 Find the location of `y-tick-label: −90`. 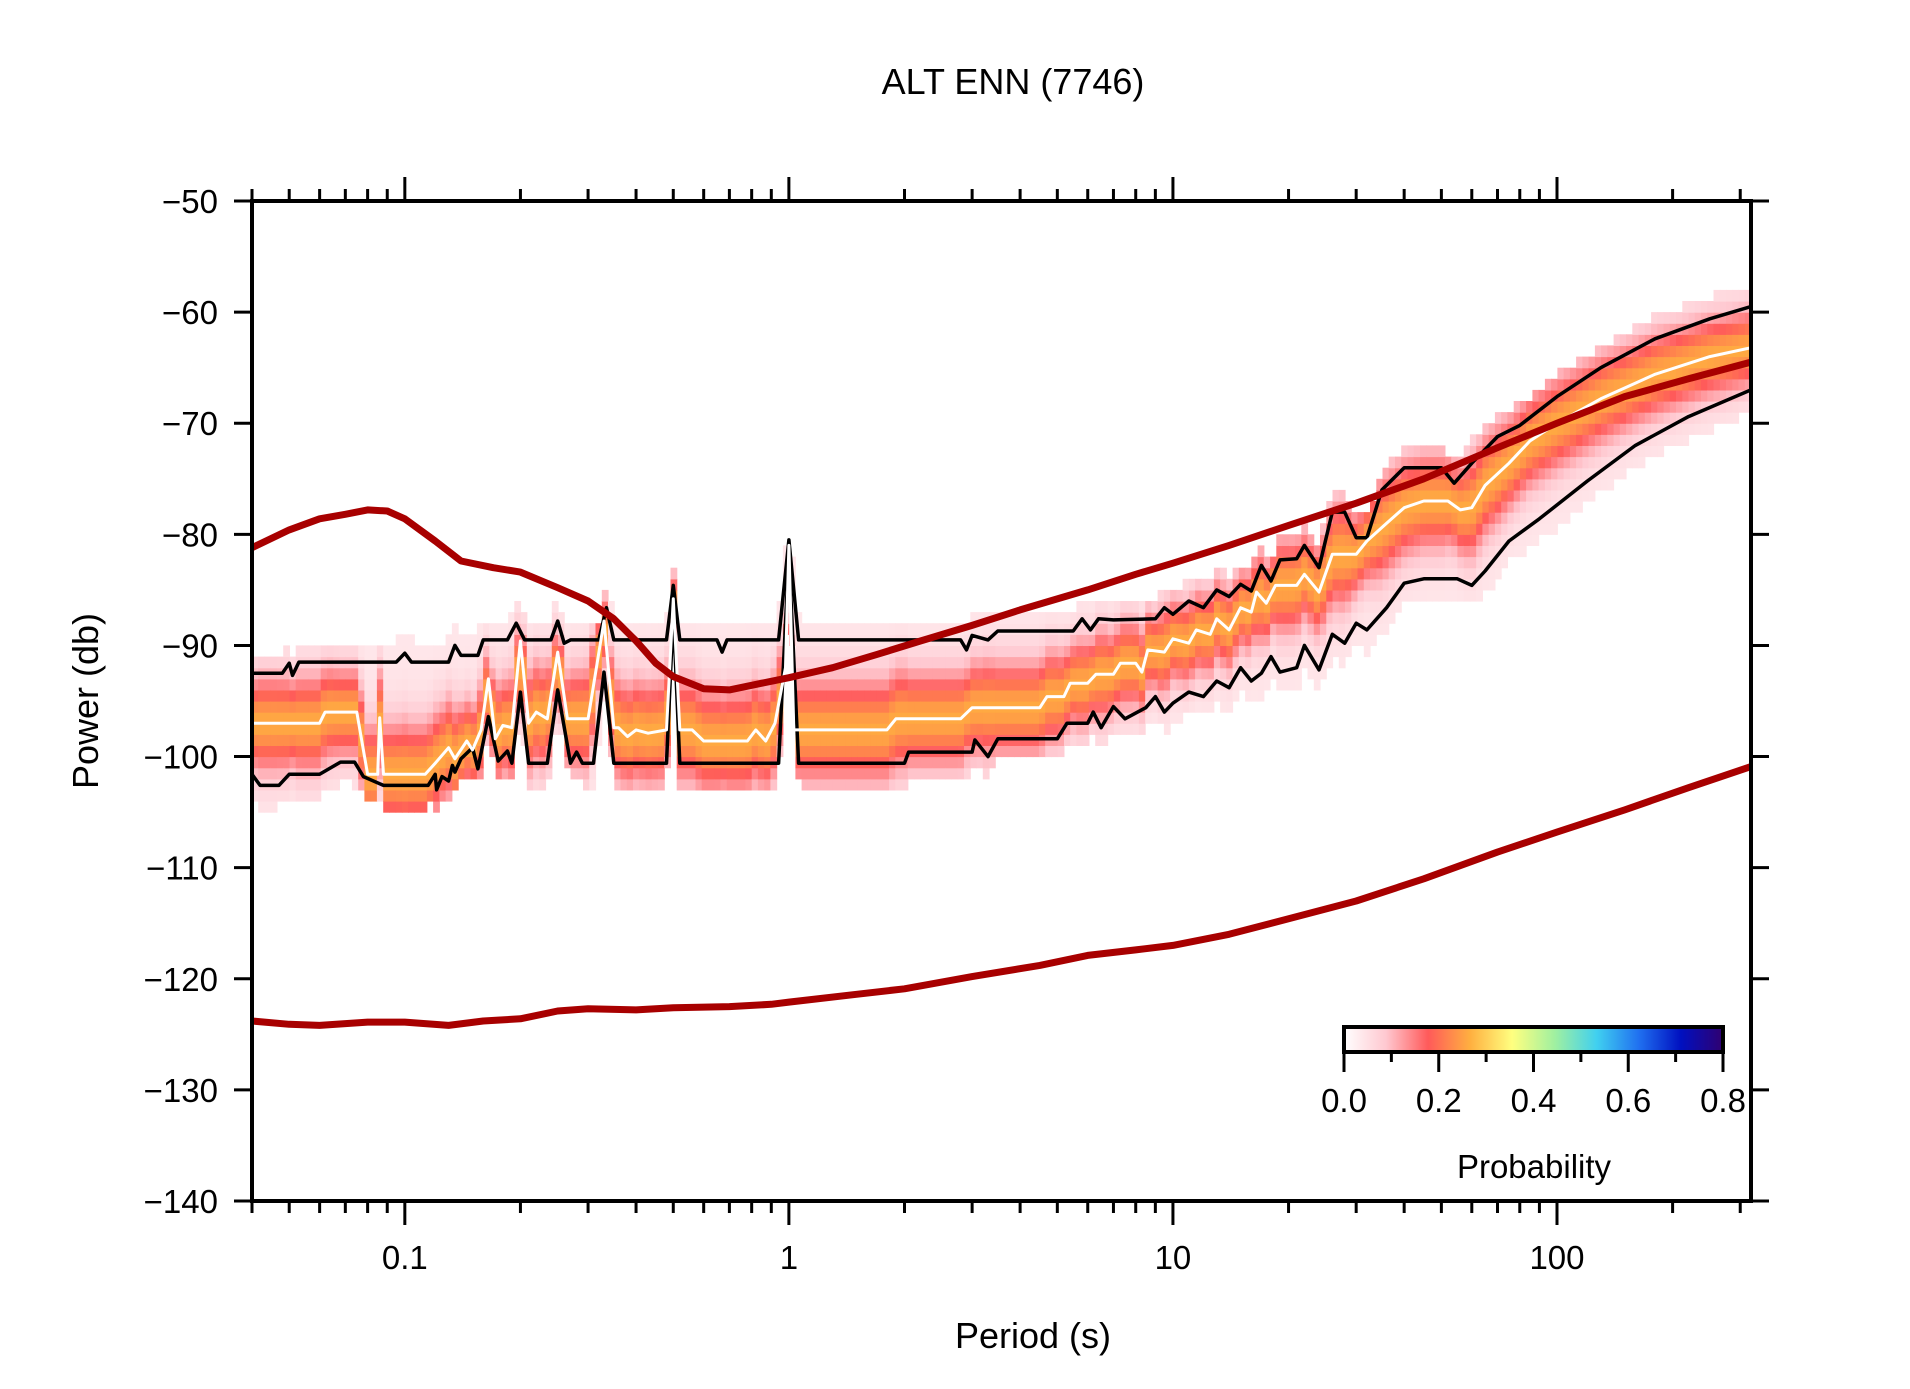

y-tick-label: −90 is located at coordinates (190, 645).